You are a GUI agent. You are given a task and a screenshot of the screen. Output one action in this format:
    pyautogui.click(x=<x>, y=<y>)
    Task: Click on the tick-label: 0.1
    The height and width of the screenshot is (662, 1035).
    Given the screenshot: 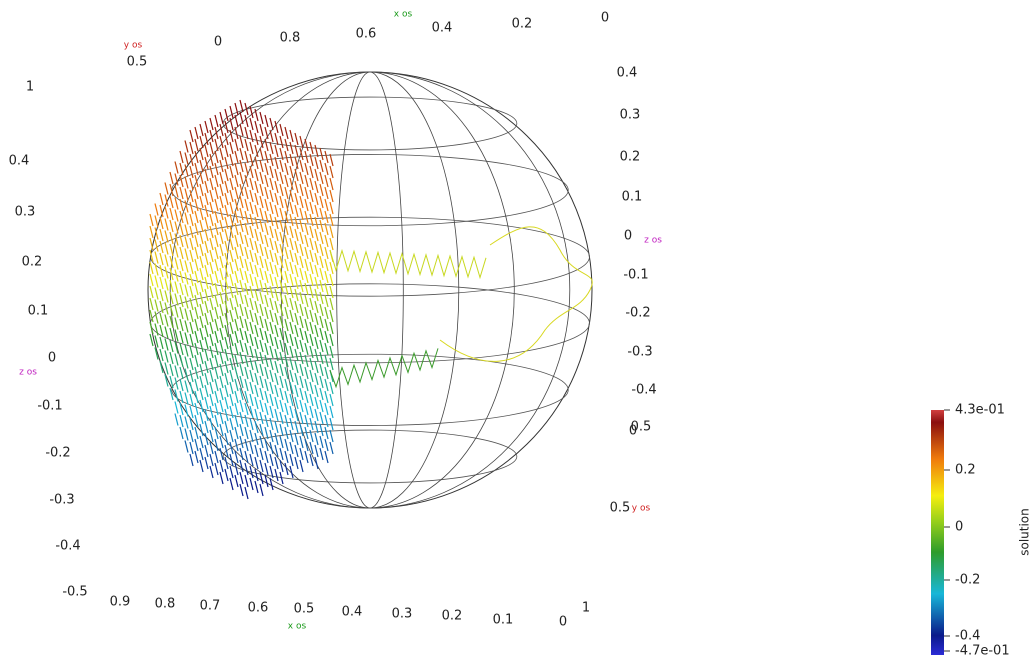 What is the action you would take?
    pyautogui.click(x=632, y=197)
    